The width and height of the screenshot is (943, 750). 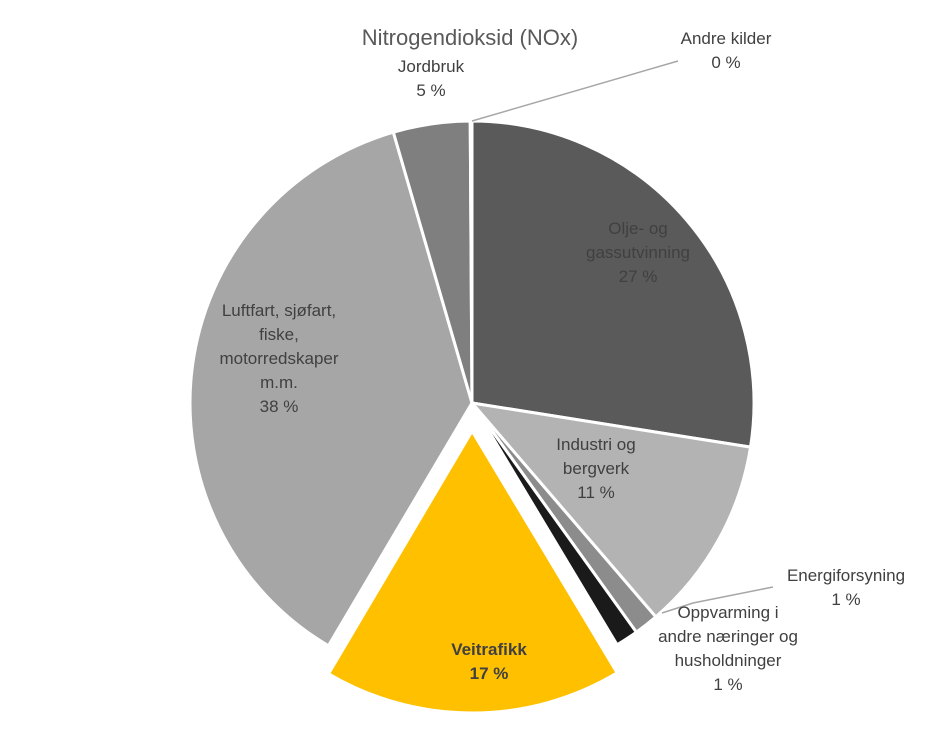 I want to click on slice-label: Energiforsyning 1 %, so click(x=846, y=587).